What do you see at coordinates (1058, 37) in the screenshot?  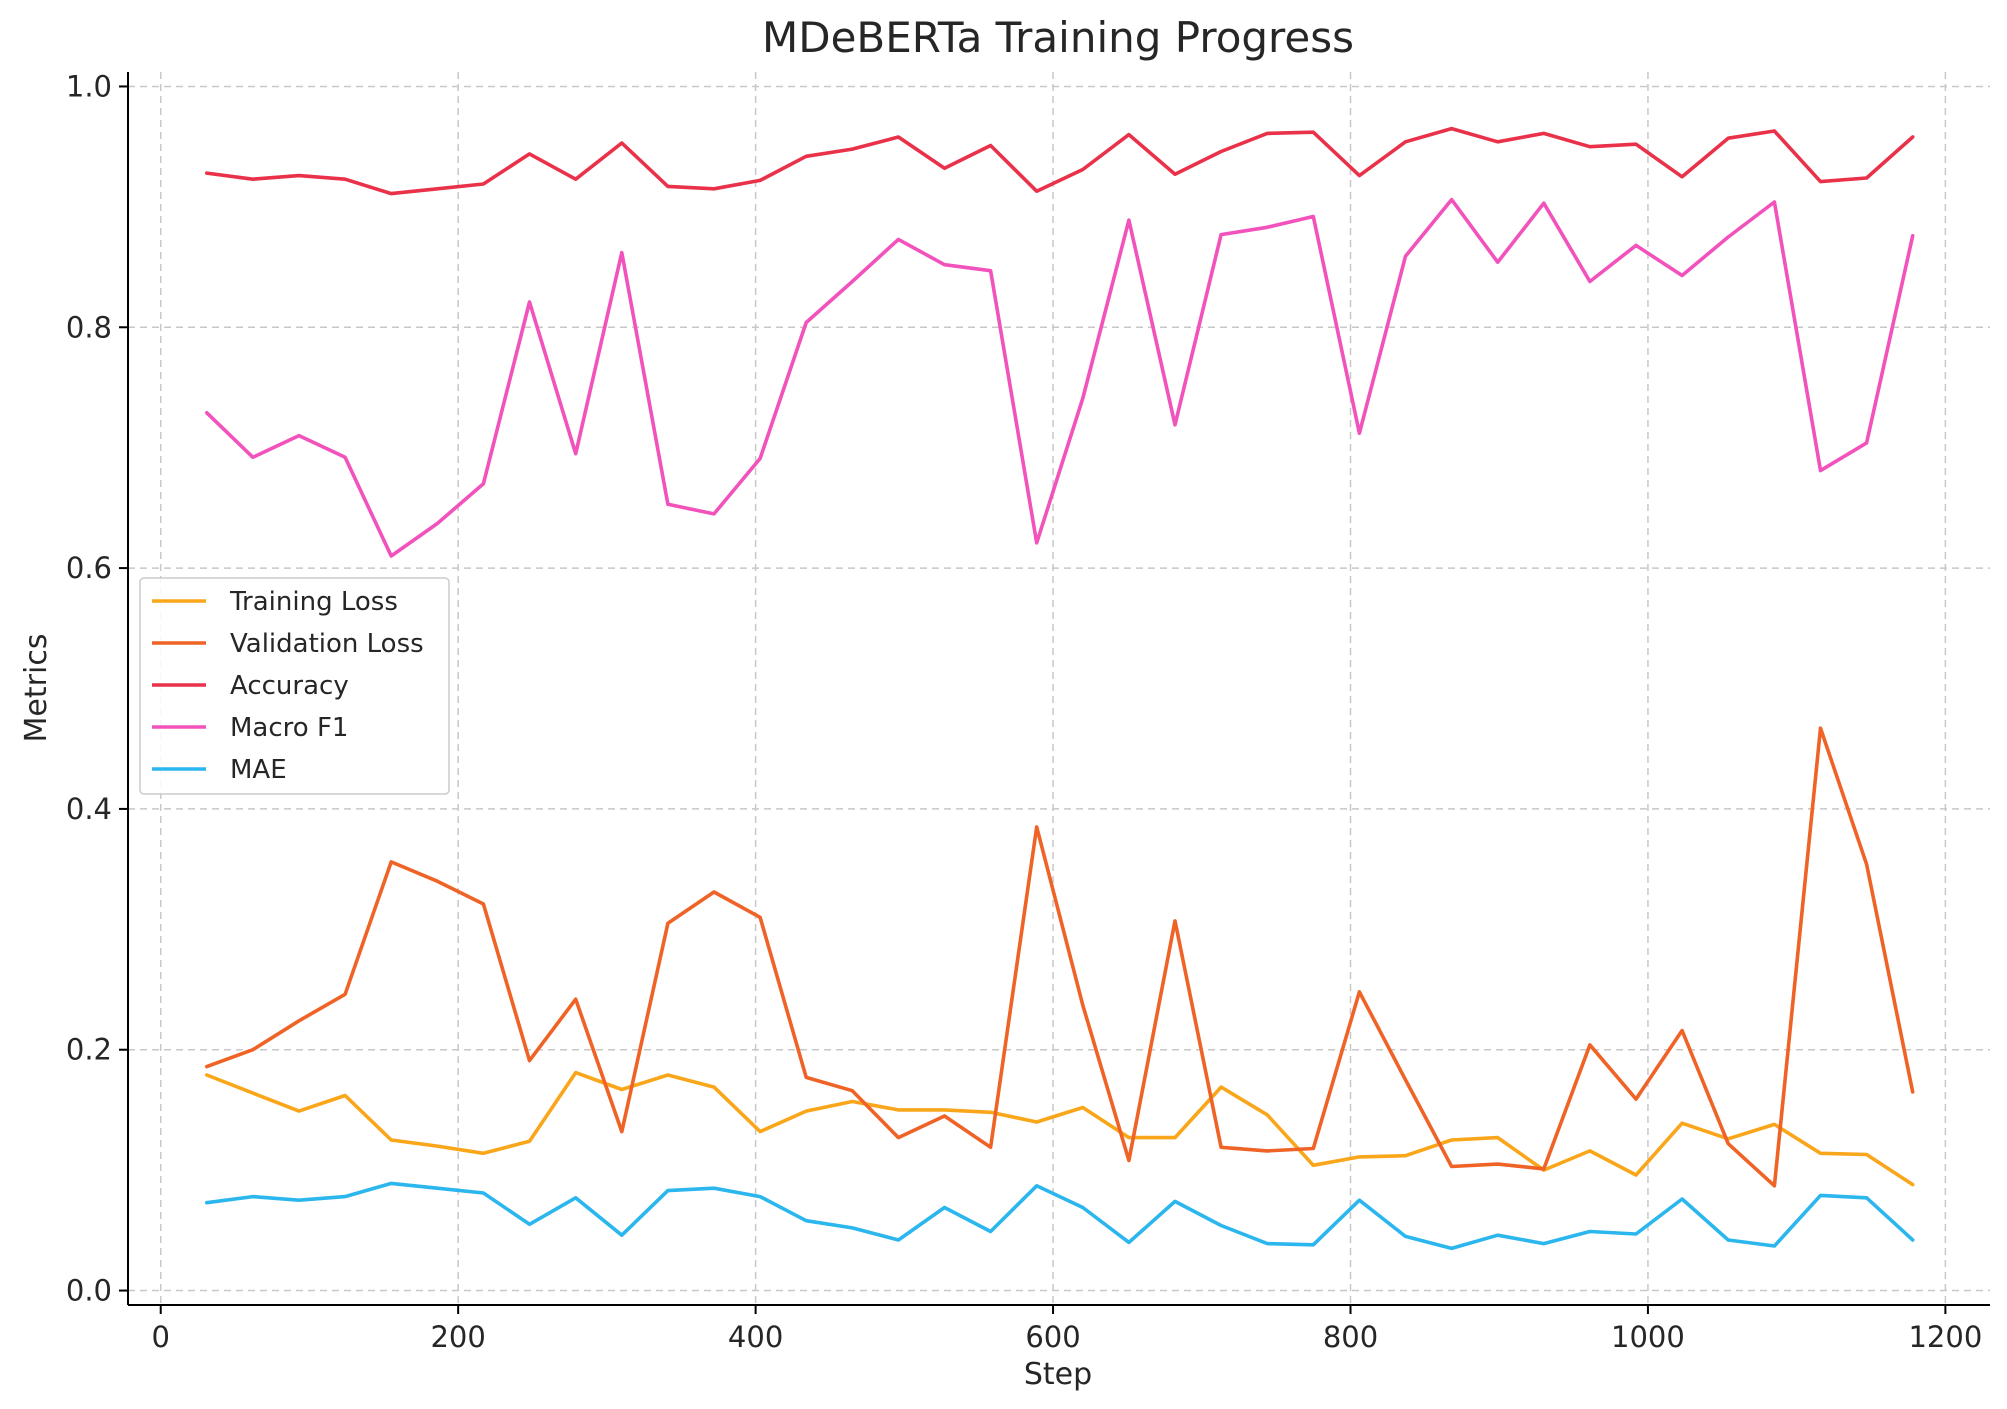 I see `chart-title: MDeBERTa Training Progress` at bounding box center [1058, 37].